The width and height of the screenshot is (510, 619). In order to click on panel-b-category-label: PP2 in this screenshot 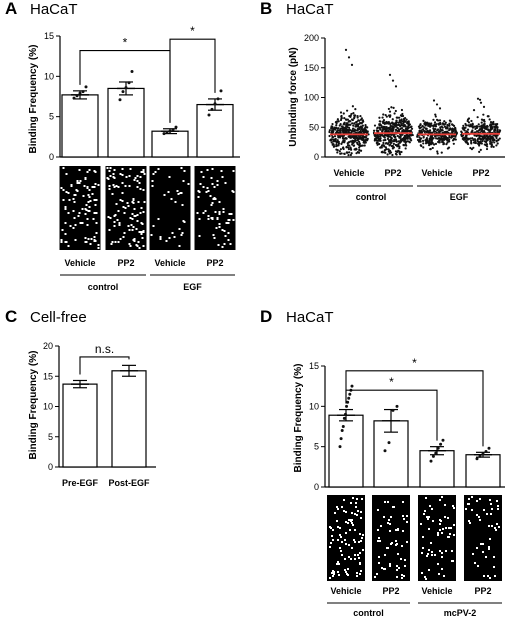, I will do `click(480, 173)`.